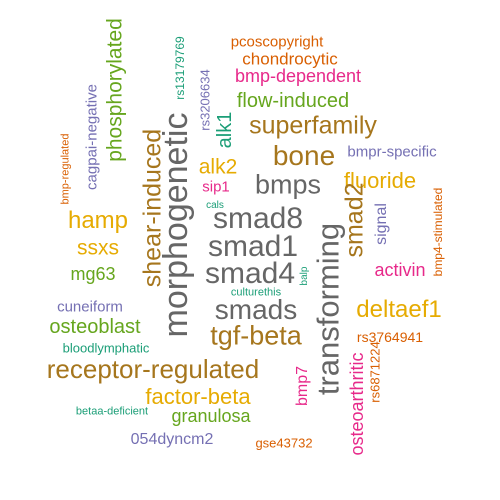  I want to click on cloud-word: shear-induced, so click(152, 208).